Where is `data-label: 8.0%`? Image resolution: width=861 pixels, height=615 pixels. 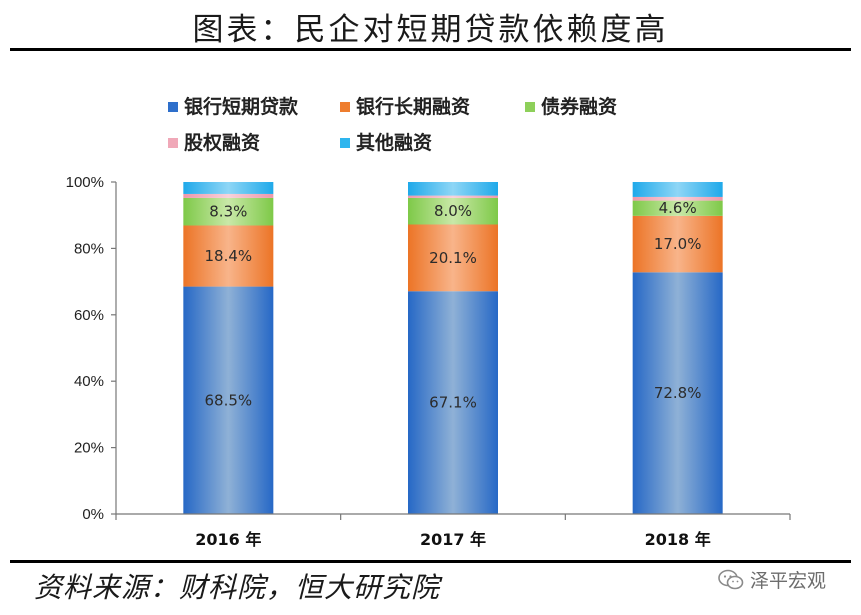
data-label: 8.0% is located at coordinates (453, 211).